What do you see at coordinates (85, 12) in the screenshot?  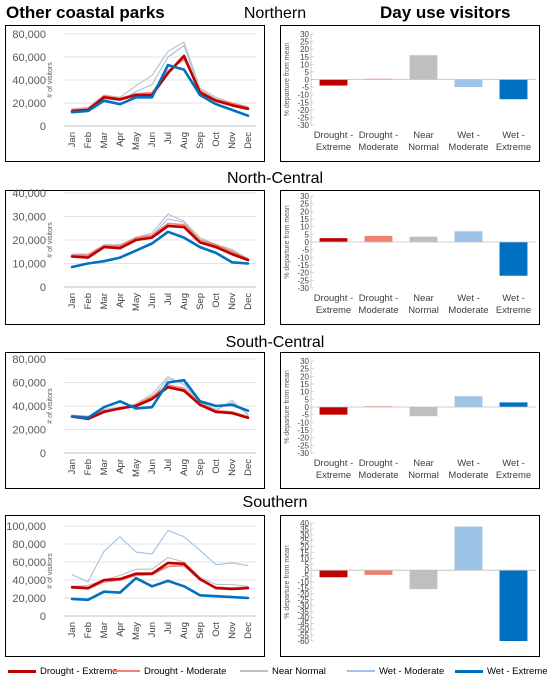 I see `left-header: Other coastal parks` at bounding box center [85, 12].